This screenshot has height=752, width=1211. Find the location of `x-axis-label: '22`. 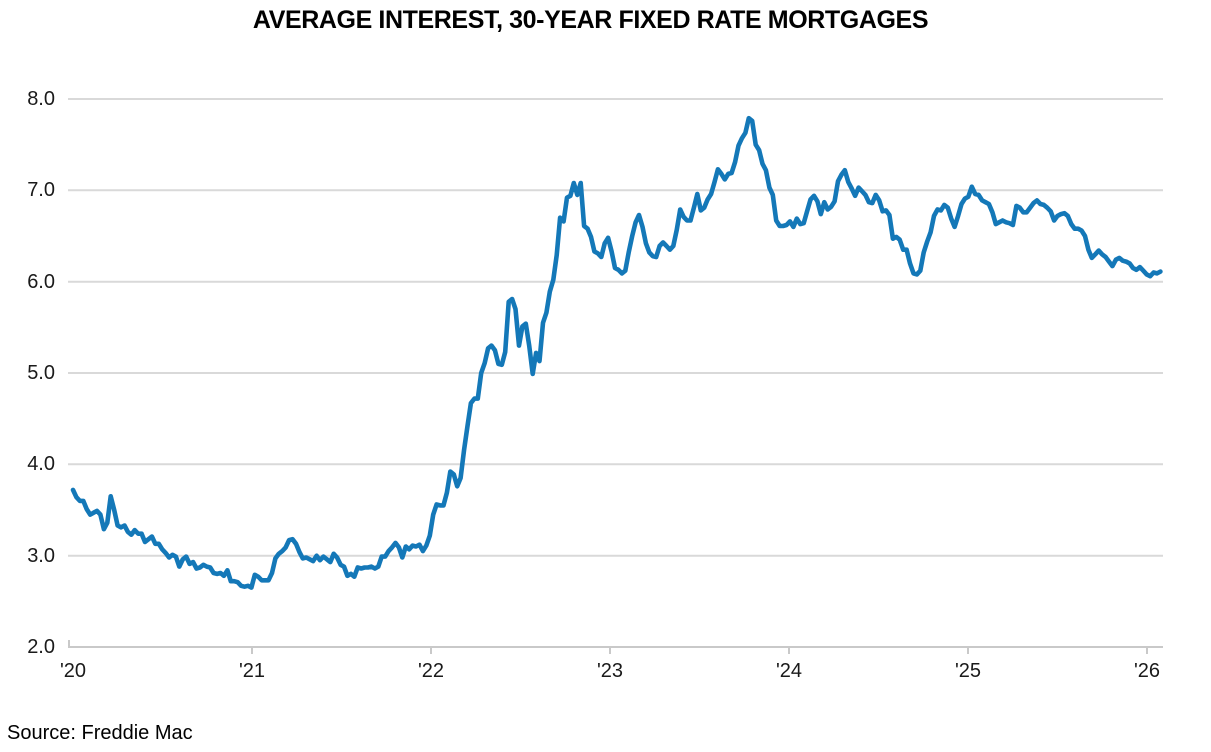

x-axis-label: '22 is located at coordinates (431, 671).